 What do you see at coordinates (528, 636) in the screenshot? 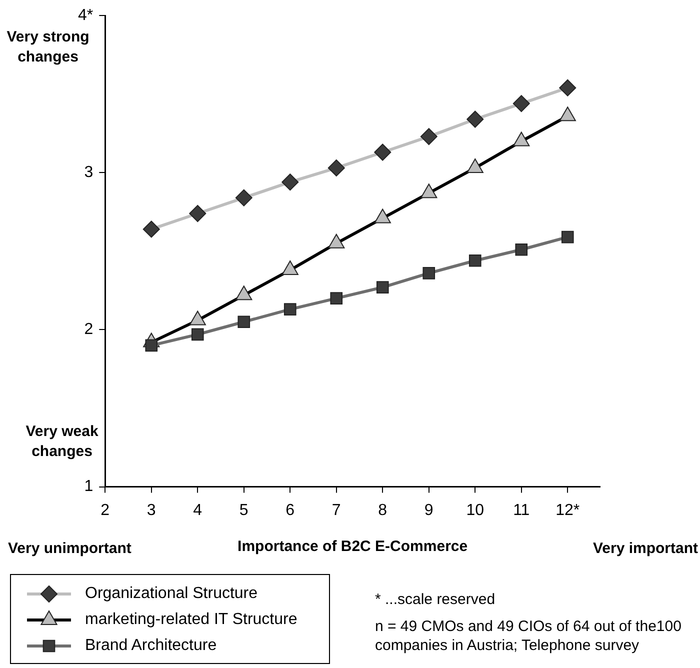
I see `text: n = 49 CMOs and 49 CIOs of 64 out of the100 companies in Austria; Telephone survey` at bounding box center [528, 636].